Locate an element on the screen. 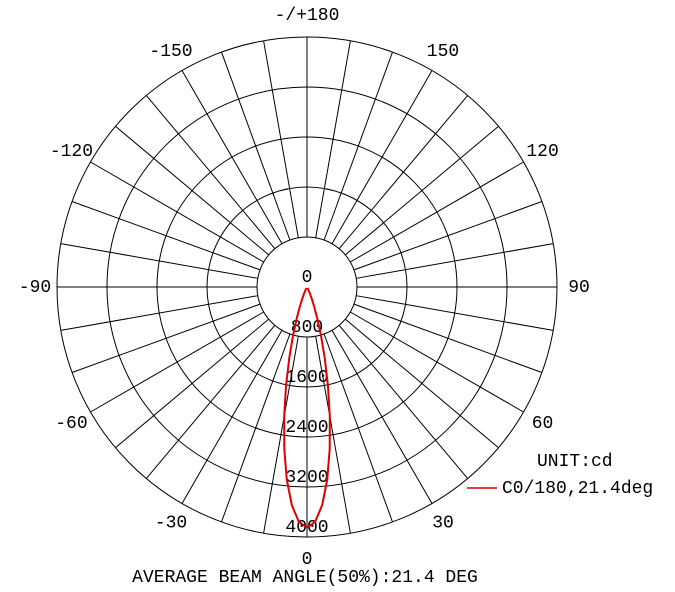  legend-label: C0/180,21.4deg is located at coordinates (577, 489).